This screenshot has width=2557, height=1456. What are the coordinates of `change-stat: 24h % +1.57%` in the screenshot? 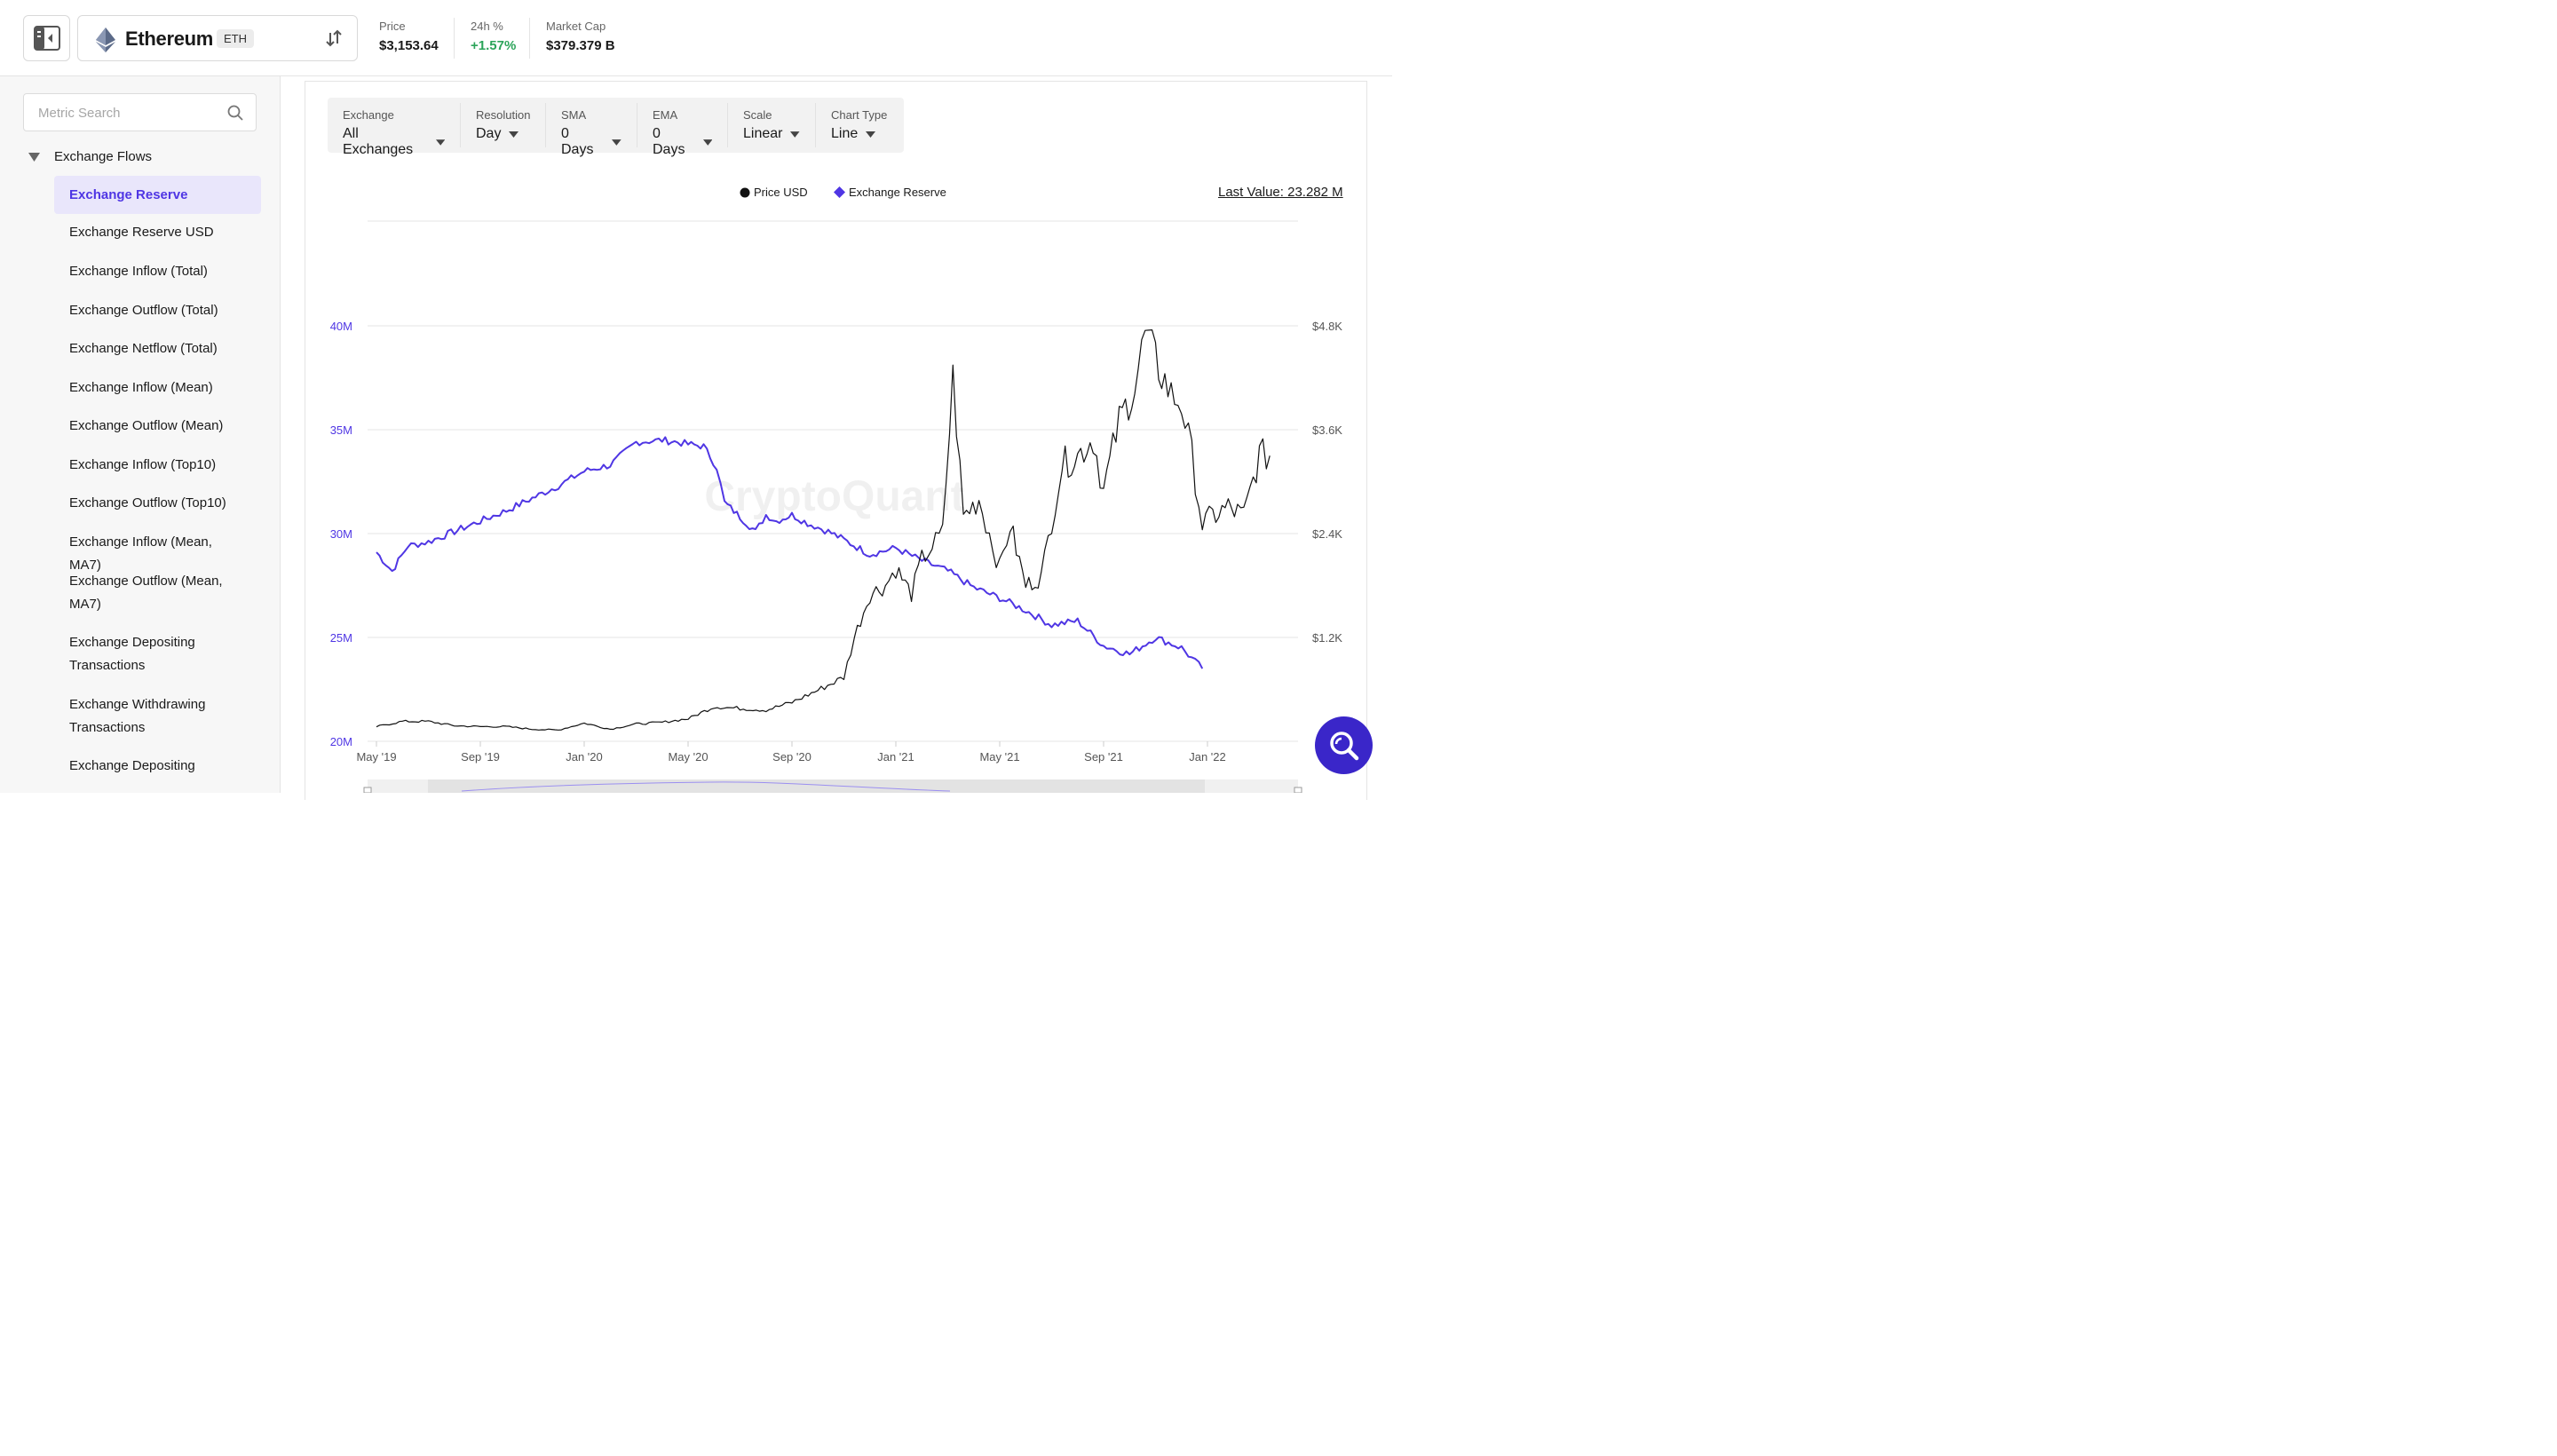 It's located at (493, 36).